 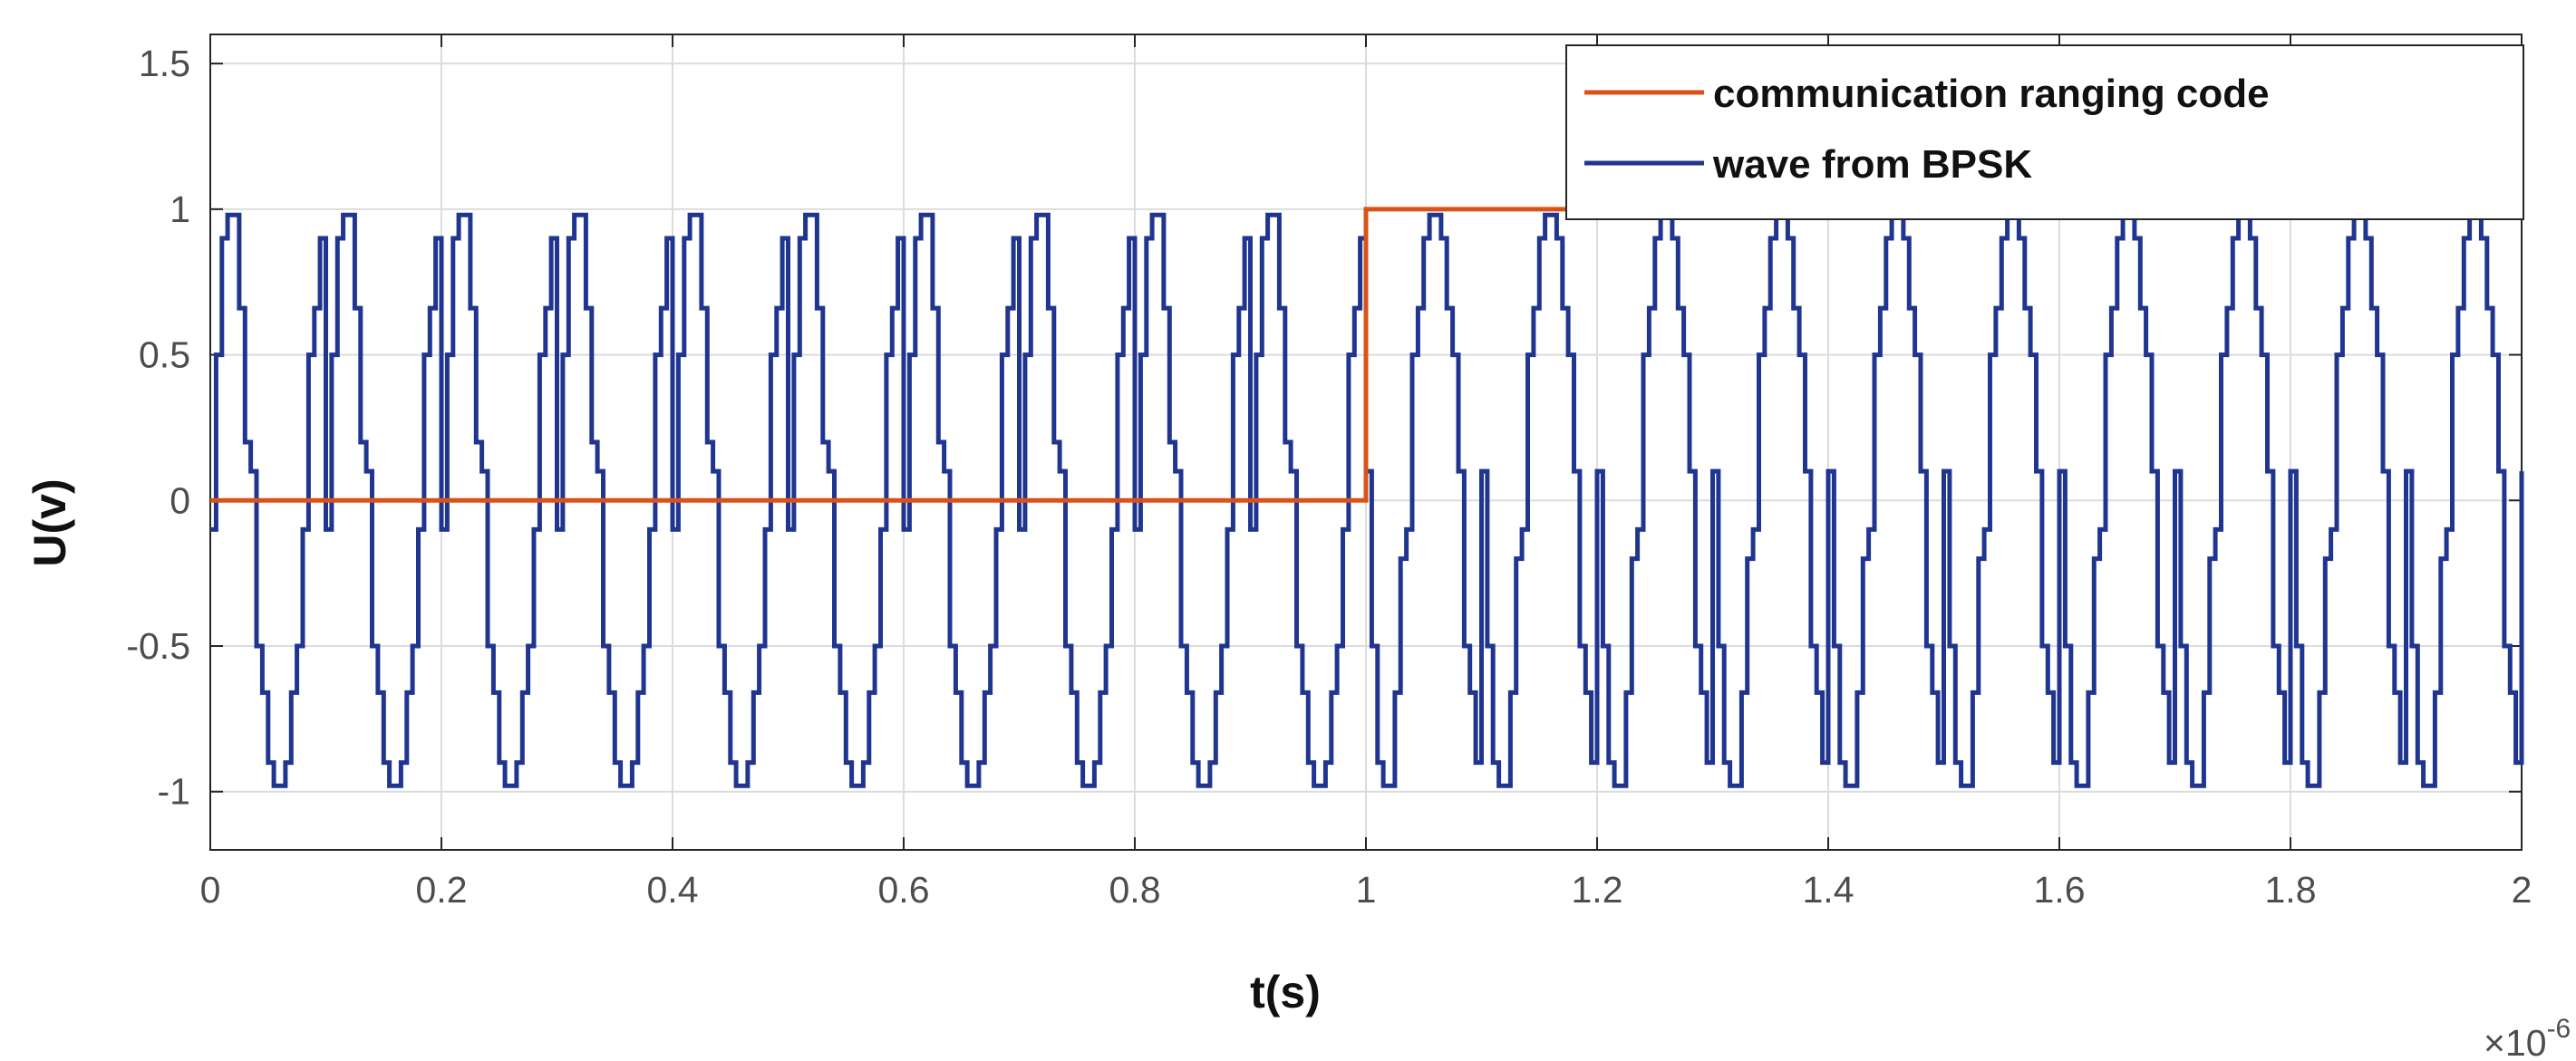 I want to click on y-tick-label: 0.5, so click(x=164, y=355).